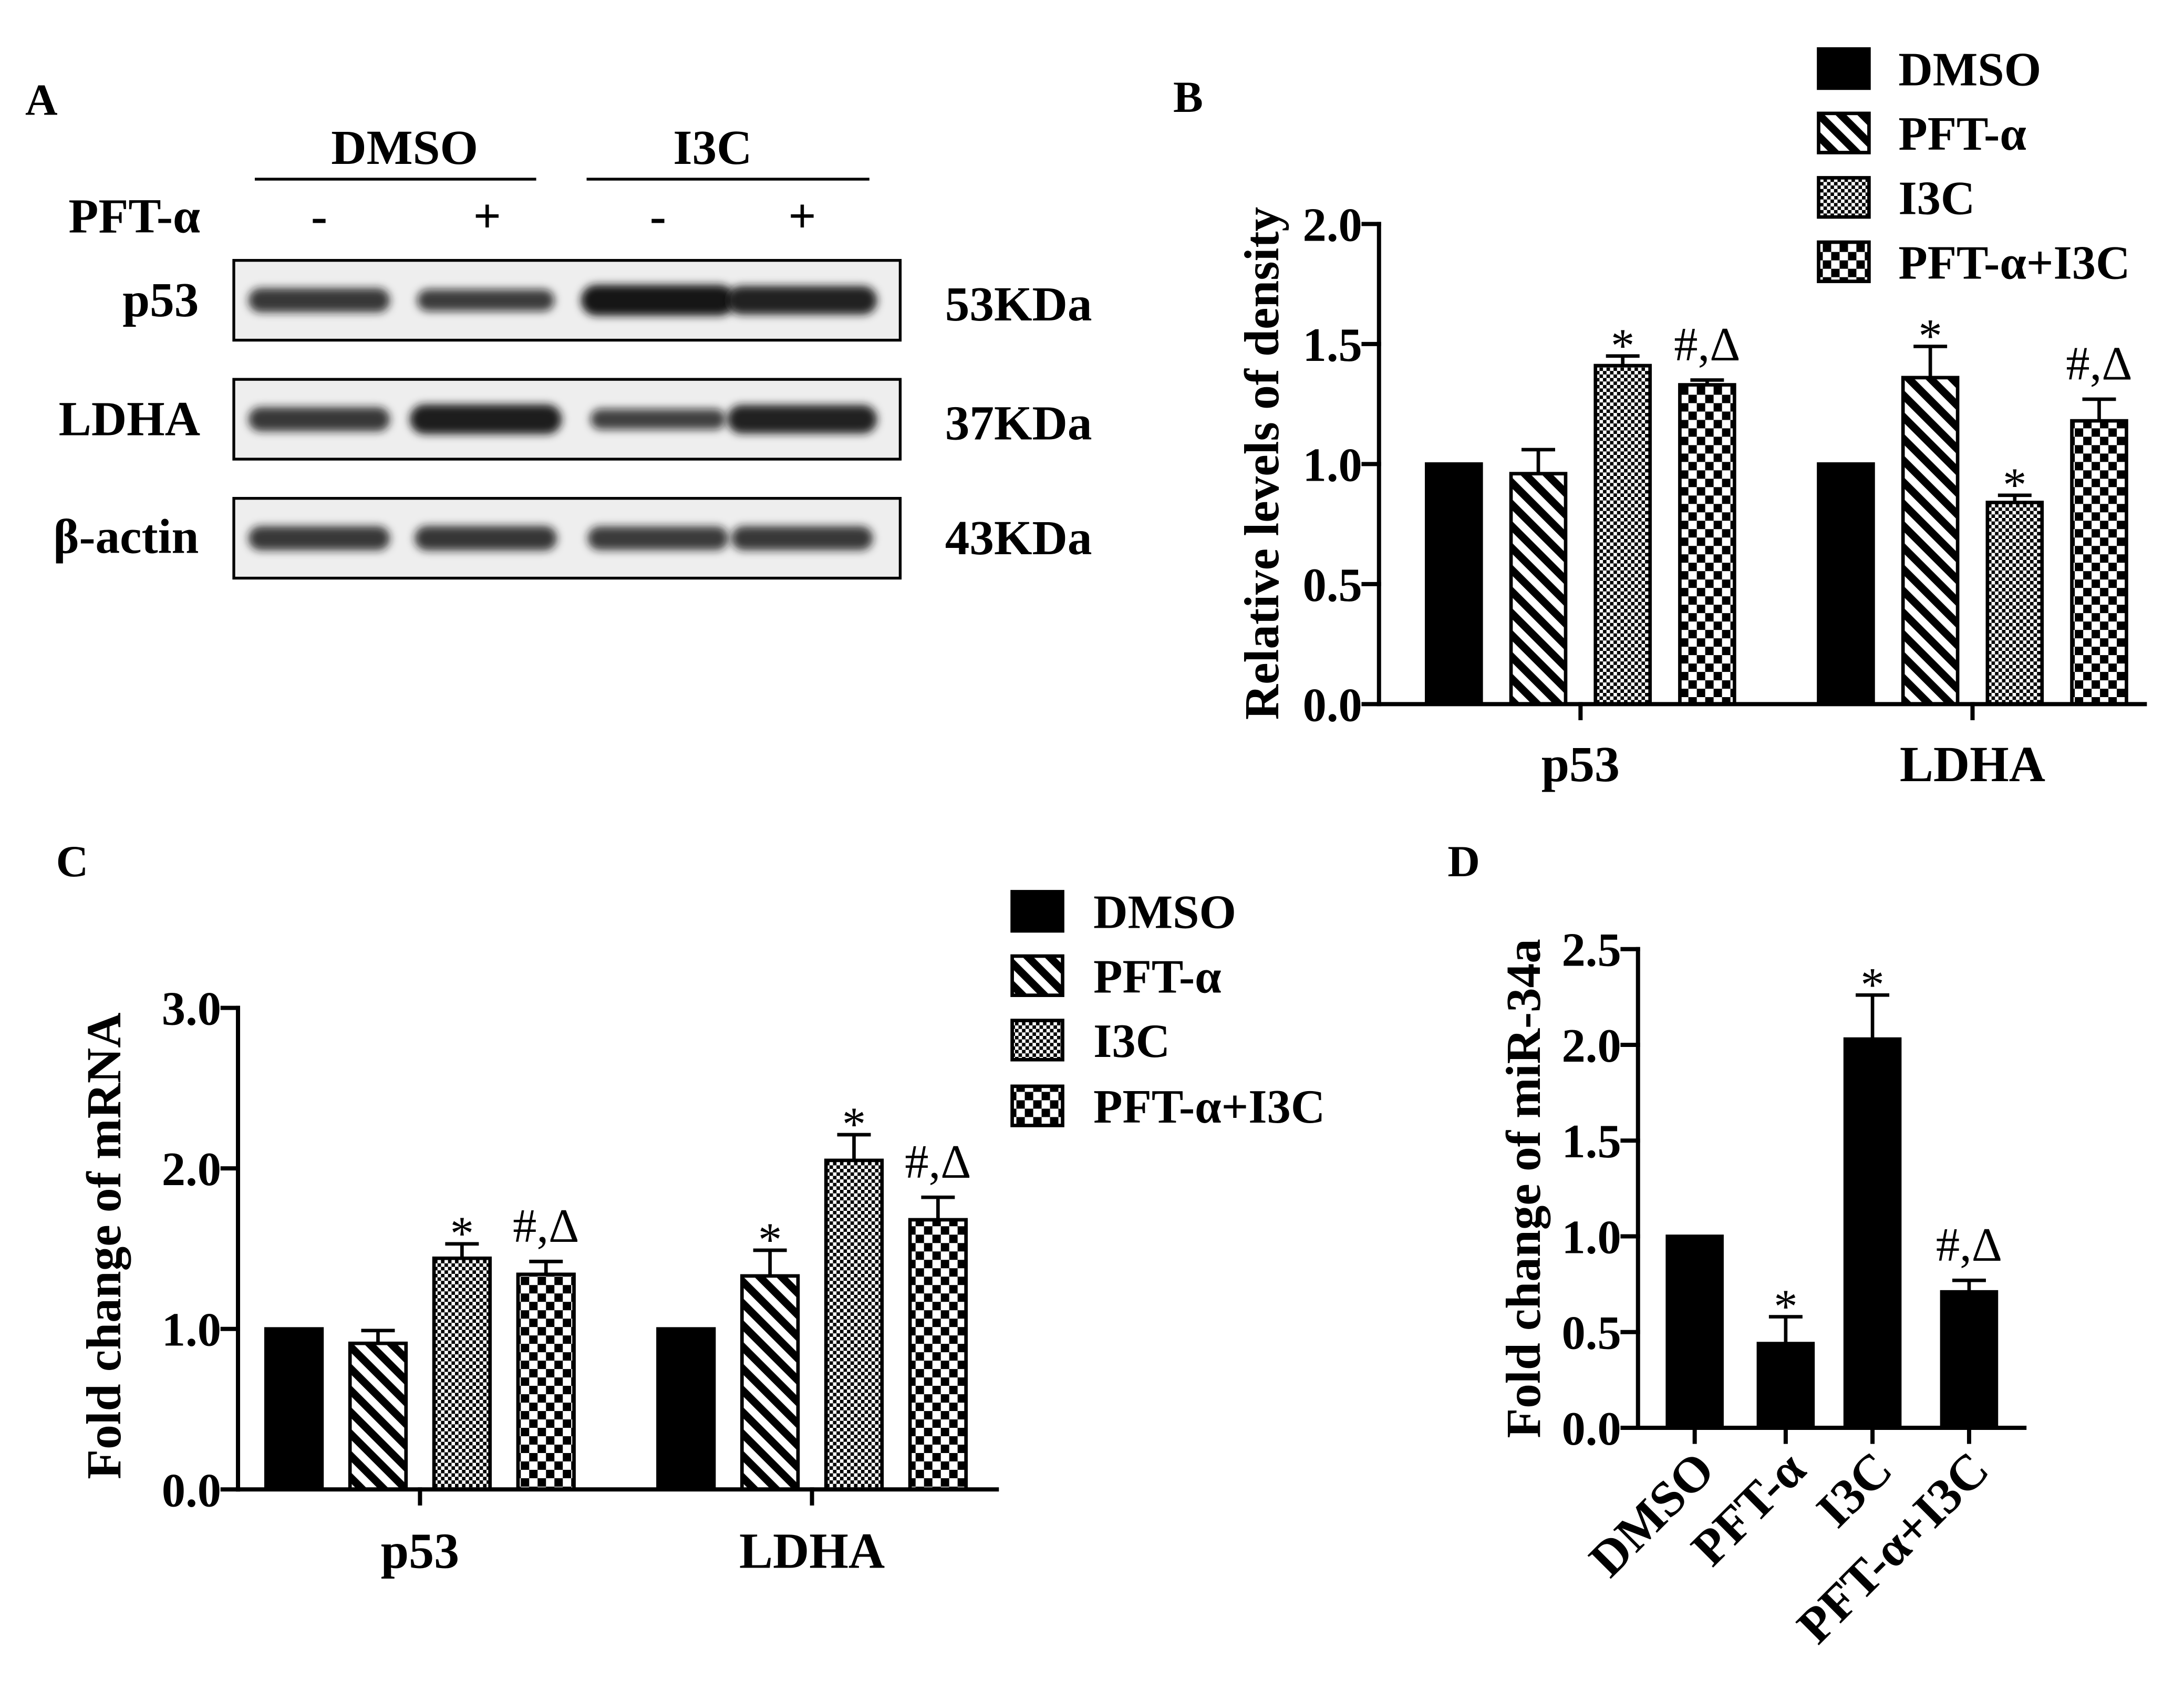 Image resolution: width=2184 pixels, height=1691 pixels. What do you see at coordinates (319, 216) in the screenshot?
I see `lane-1-treatment-sign: -` at bounding box center [319, 216].